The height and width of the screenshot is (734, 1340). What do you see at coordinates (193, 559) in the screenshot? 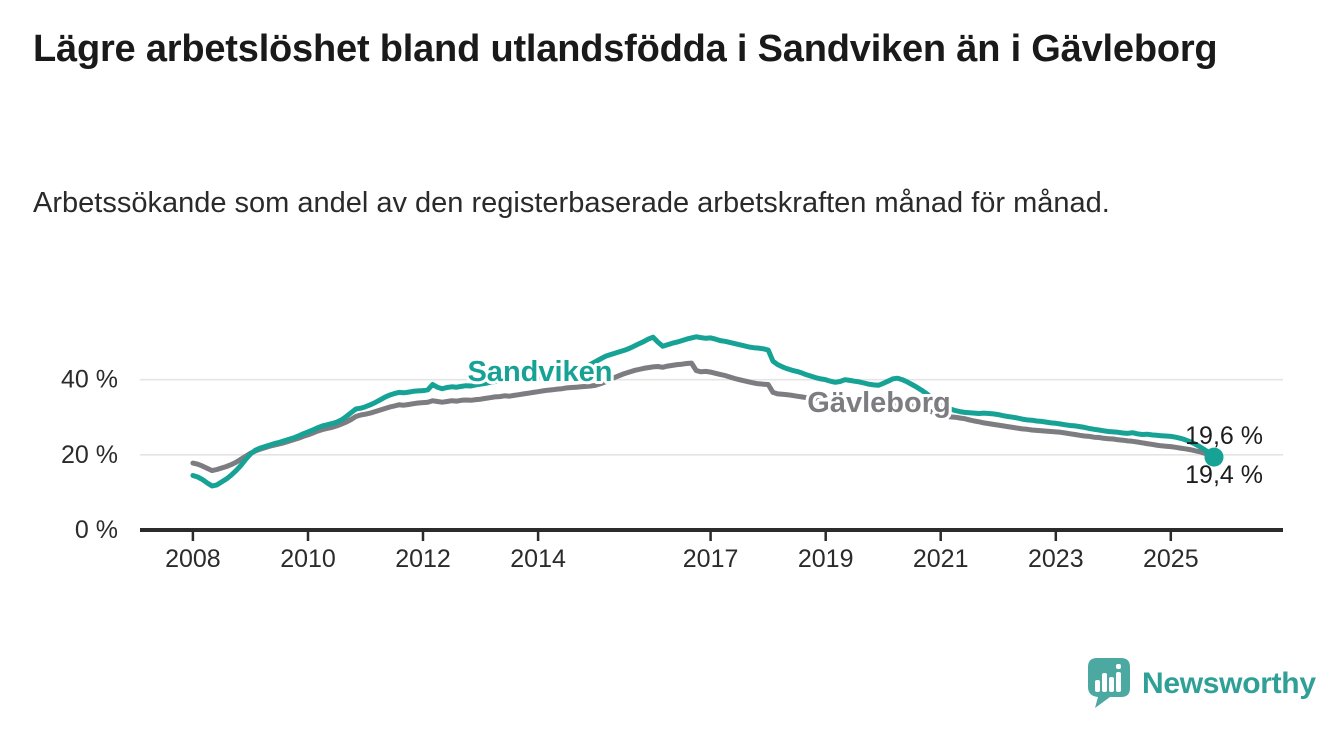
I see `x-tick-label: 2008` at bounding box center [193, 559].